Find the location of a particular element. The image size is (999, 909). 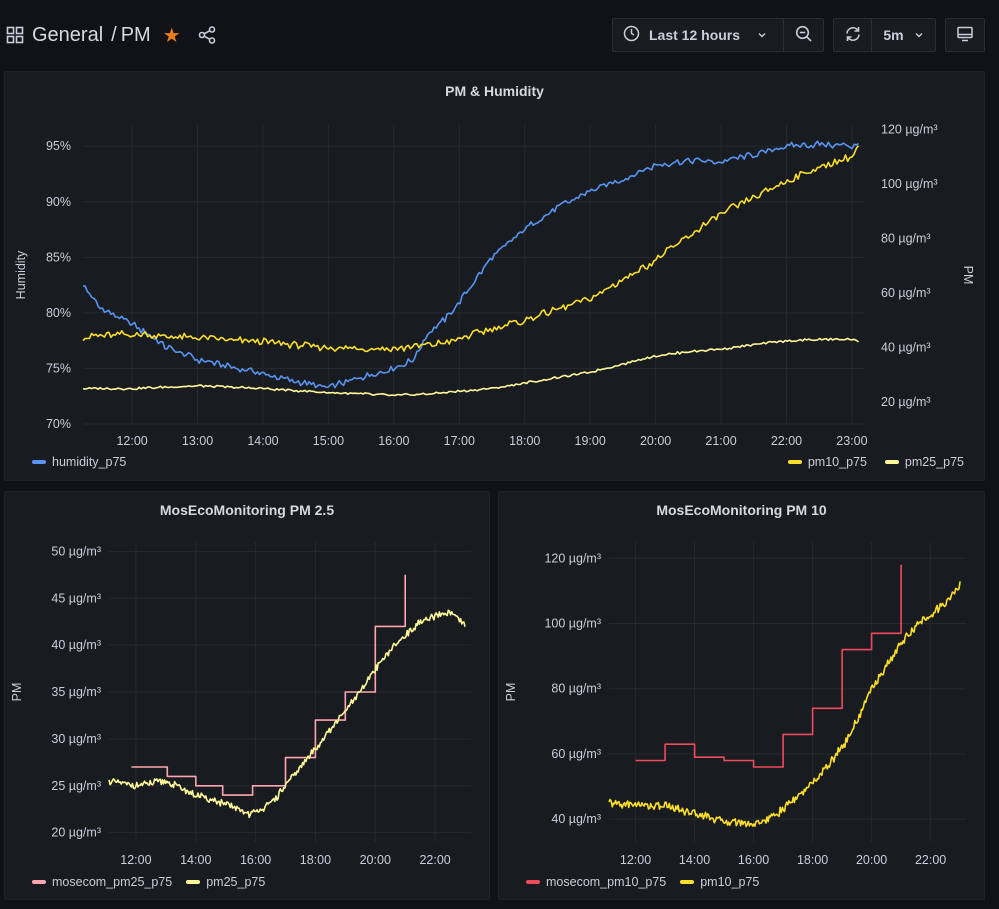

x-tick-label: 15:00 is located at coordinates (328, 441).